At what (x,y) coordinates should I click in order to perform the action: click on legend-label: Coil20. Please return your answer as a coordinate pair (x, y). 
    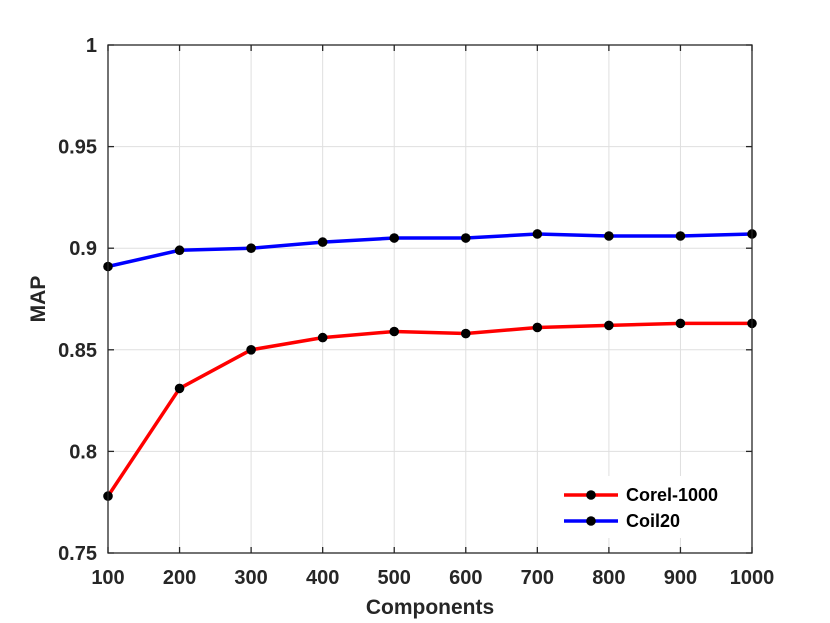
    Looking at the image, I should click on (653, 521).